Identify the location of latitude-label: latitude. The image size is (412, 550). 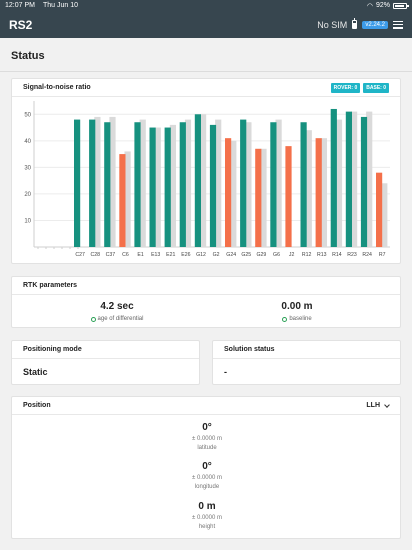
(207, 448).